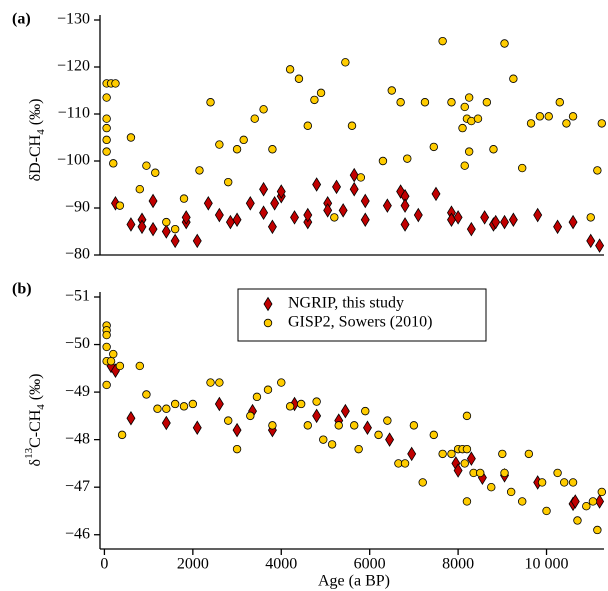 Image resolution: width=608 pixels, height=591 pixels. Describe the element at coordinates (22, 289) in the screenshot. I see `panel-label: (b)` at that location.